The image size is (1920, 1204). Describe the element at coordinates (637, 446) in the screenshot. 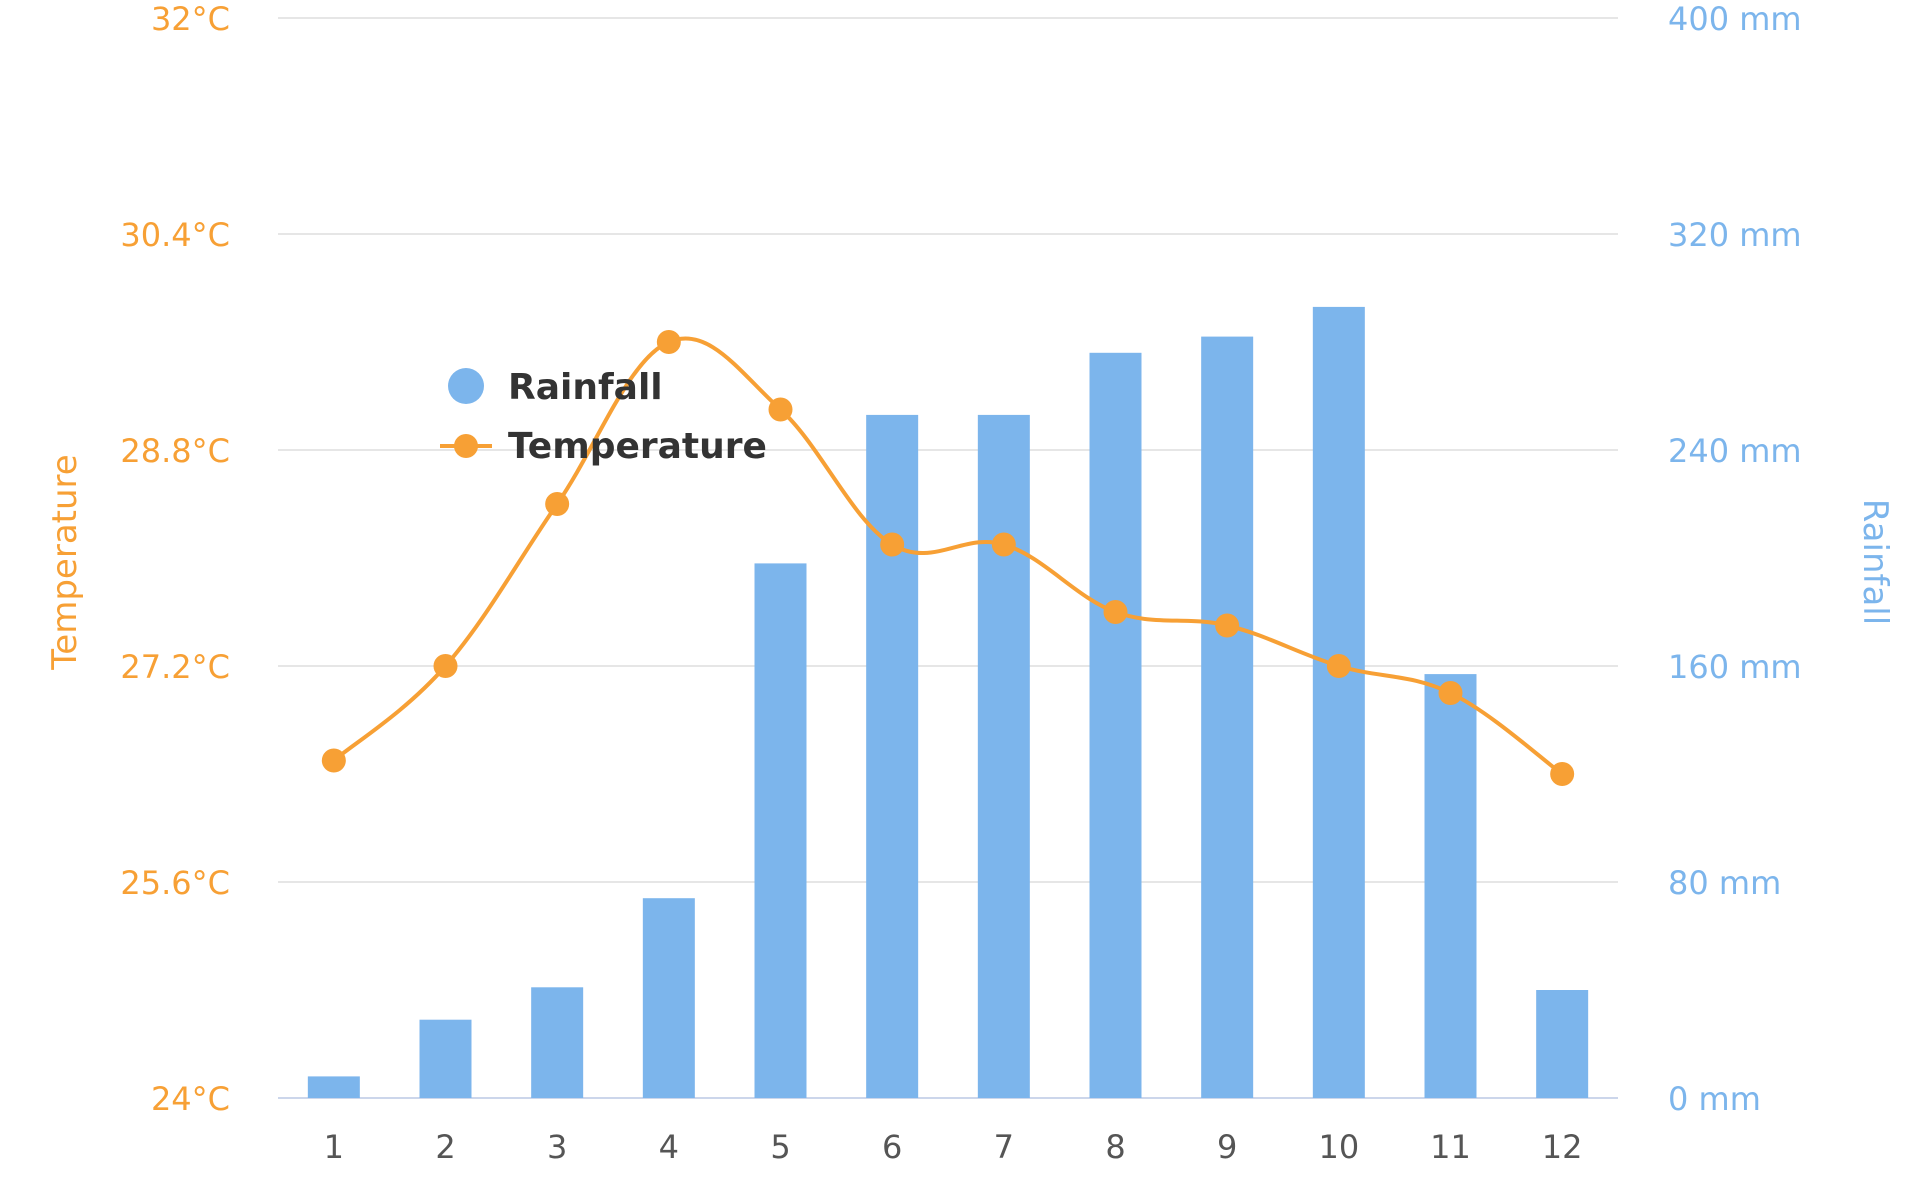

I see `legend-temperature-label: Temperature` at that location.